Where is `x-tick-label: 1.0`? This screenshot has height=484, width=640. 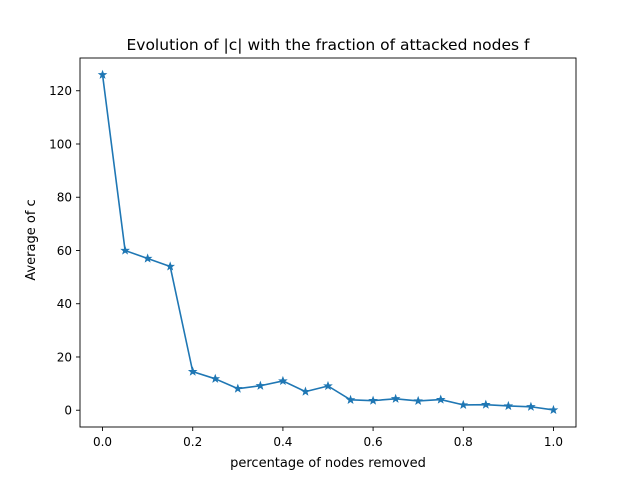 x-tick-label: 1.0 is located at coordinates (553, 442).